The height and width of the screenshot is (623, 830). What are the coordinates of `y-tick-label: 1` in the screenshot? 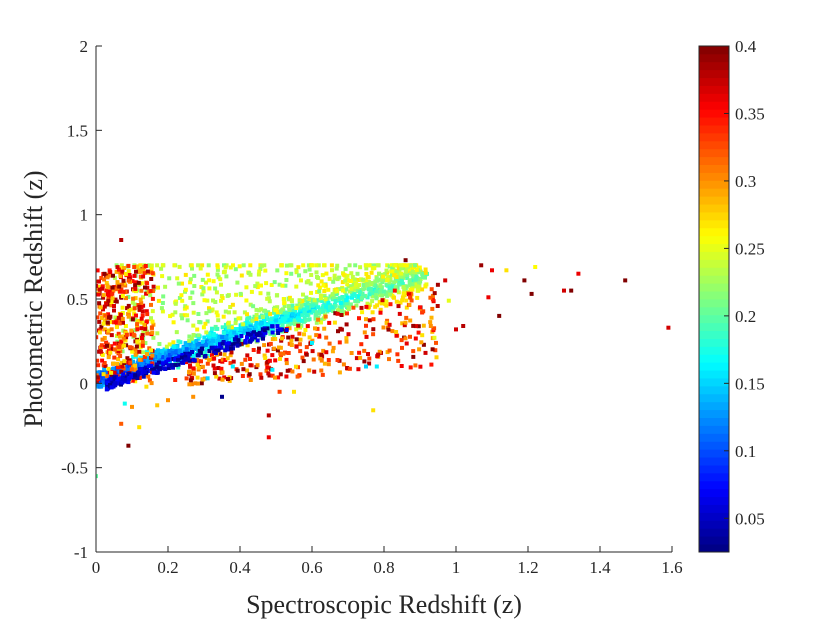 It's located at (84, 215).